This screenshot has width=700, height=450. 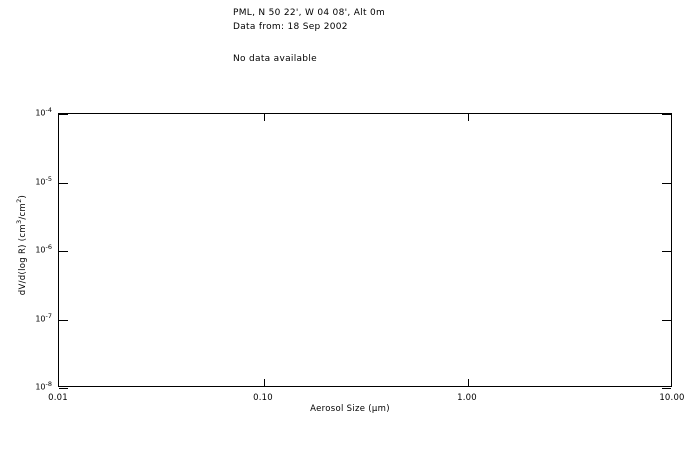 I want to click on x-axis-title: Aerosol Size (μm), so click(x=350, y=409).